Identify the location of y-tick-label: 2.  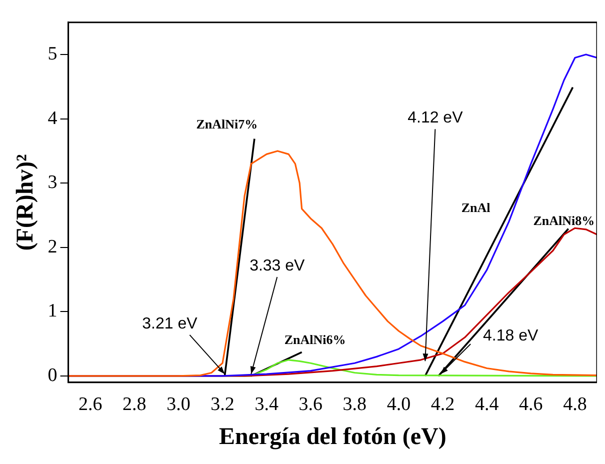
(53, 247).